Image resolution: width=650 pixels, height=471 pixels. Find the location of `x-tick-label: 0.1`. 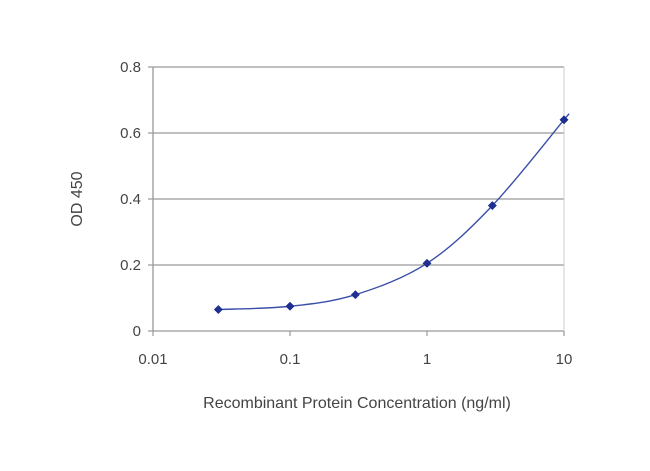

x-tick-label: 0.1 is located at coordinates (290, 359).